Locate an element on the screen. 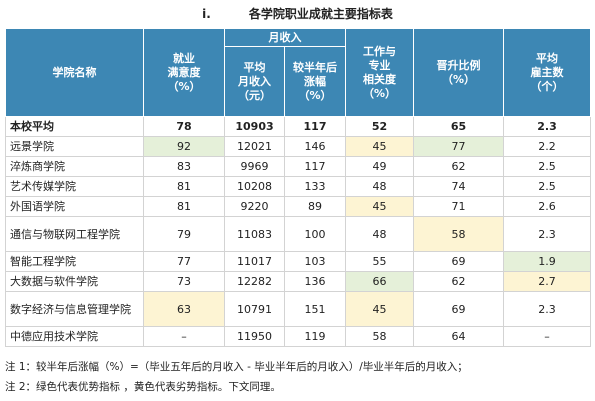  promotion-cell: 71 is located at coordinates (458, 206).